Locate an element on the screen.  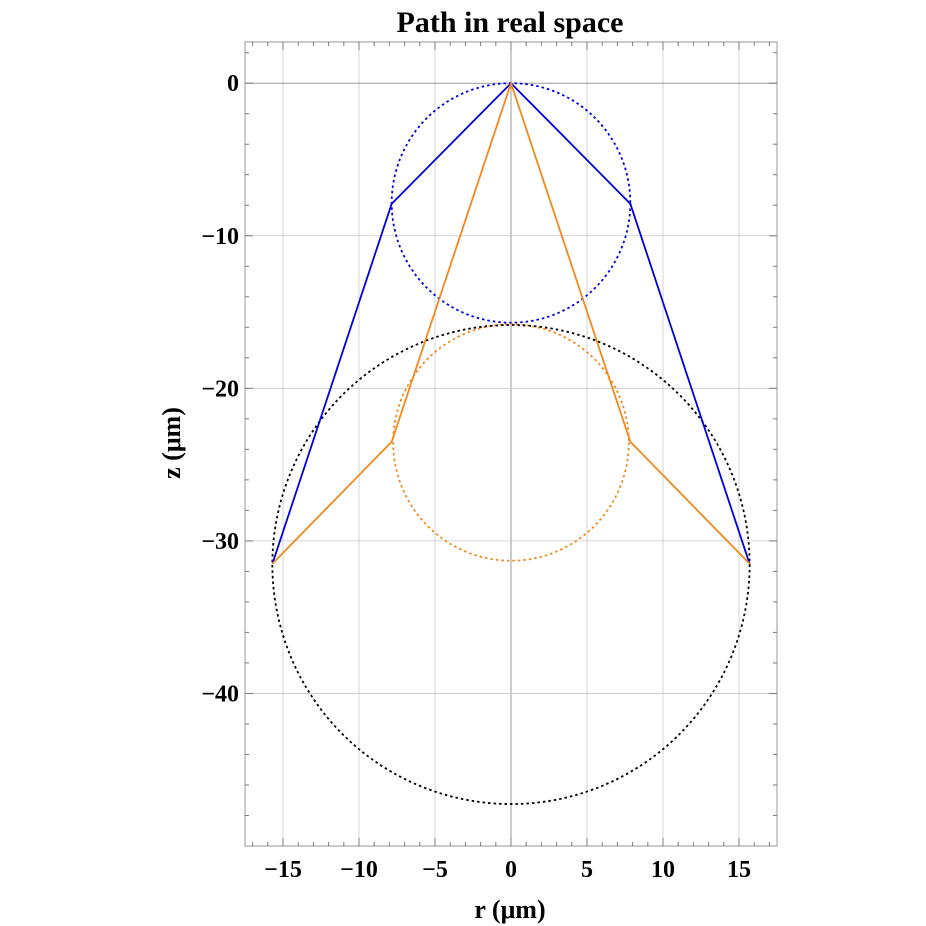
y-axis-label: z (μm) is located at coordinates (171, 443).